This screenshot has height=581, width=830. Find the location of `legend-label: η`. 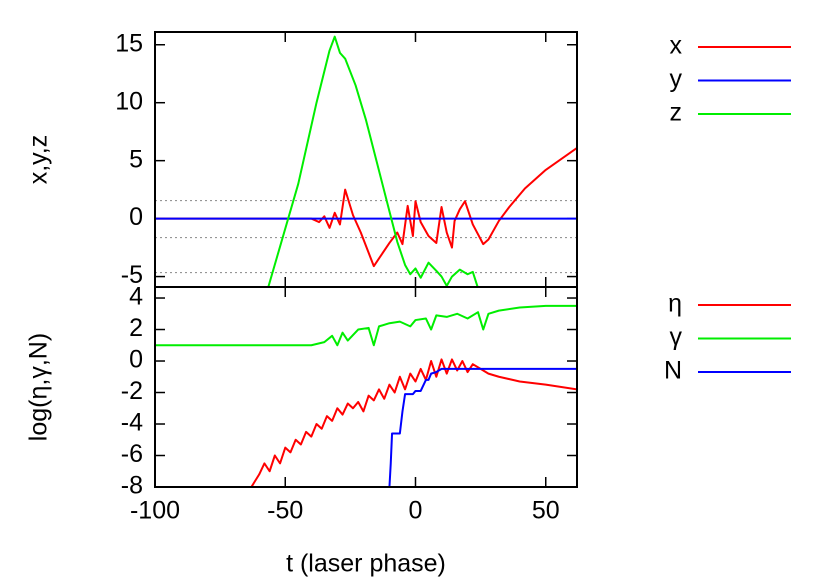

legend-label: η is located at coordinates (675, 304).